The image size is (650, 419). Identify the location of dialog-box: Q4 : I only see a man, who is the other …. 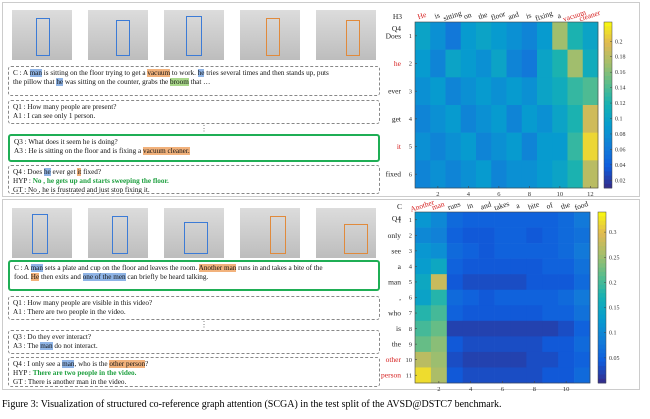
(194, 372).